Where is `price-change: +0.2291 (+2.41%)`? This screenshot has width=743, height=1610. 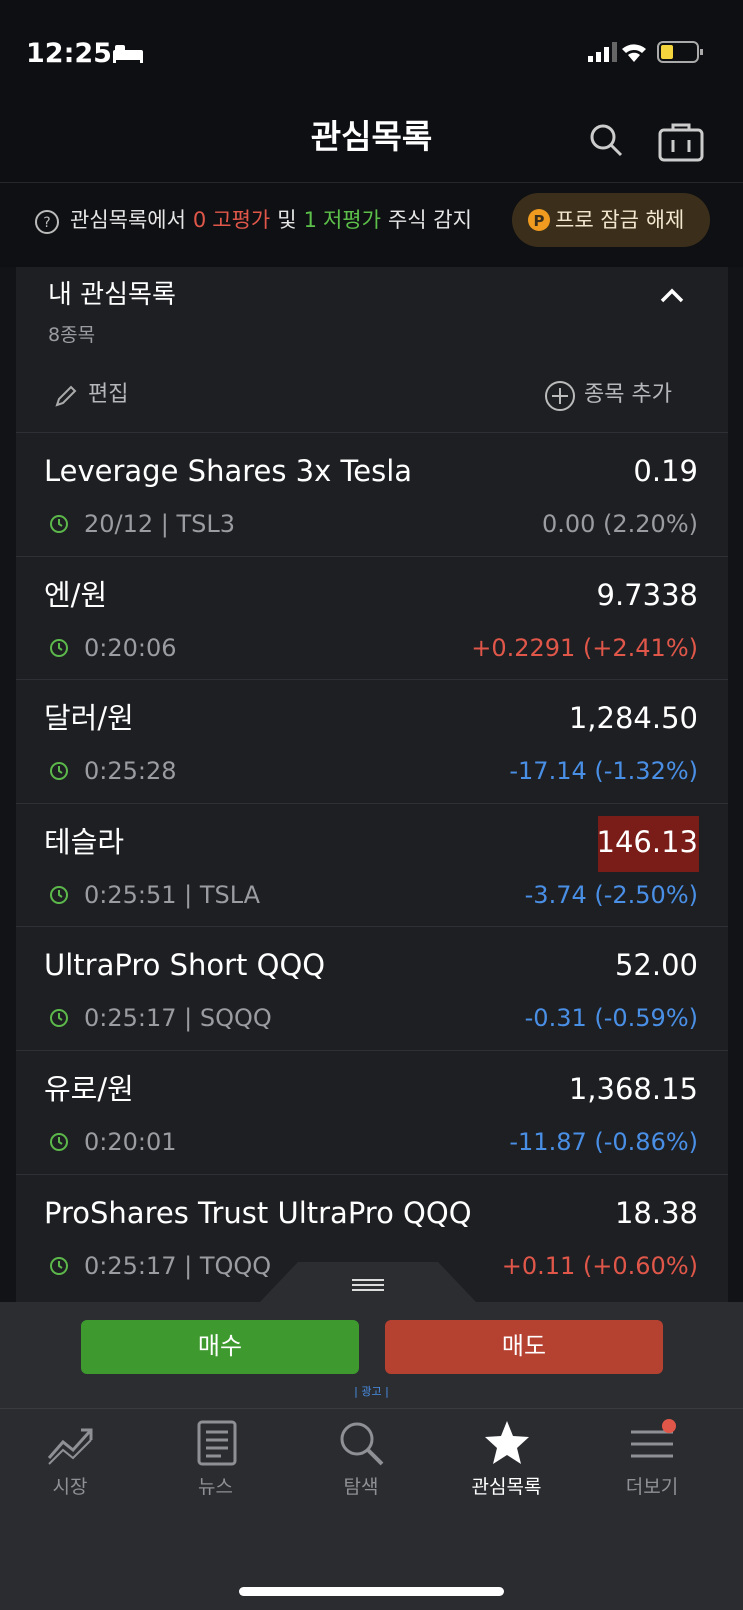
price-change: +0.2291 (+2.41%) is located at coordinates (584, 647).